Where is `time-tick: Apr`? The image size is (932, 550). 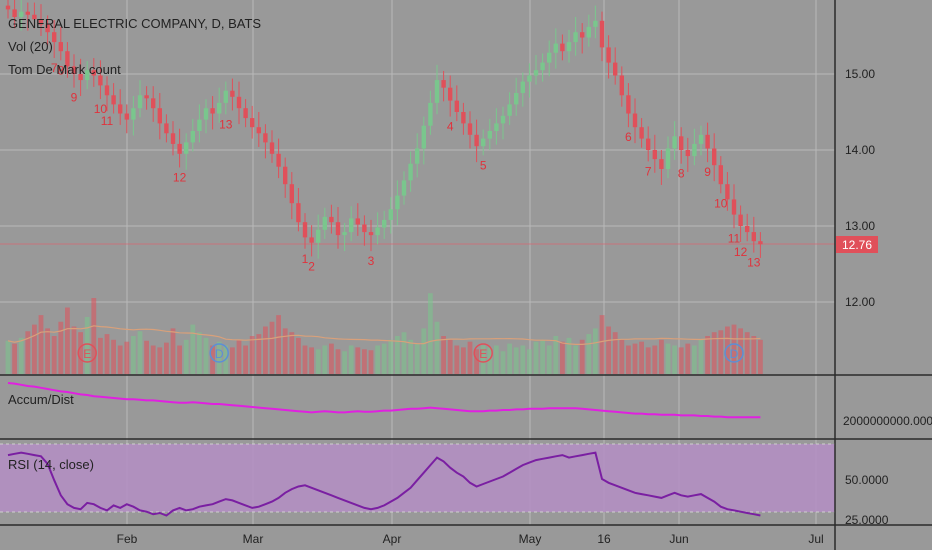 time-tick: Apr is located at coordinates (392, 539).